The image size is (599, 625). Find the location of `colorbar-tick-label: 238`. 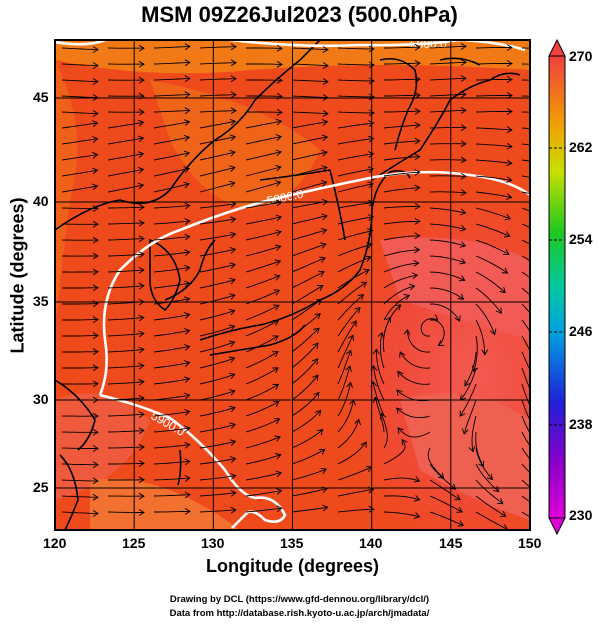

colorbar-tick-label: 238 is located at coordinates (581, 424).